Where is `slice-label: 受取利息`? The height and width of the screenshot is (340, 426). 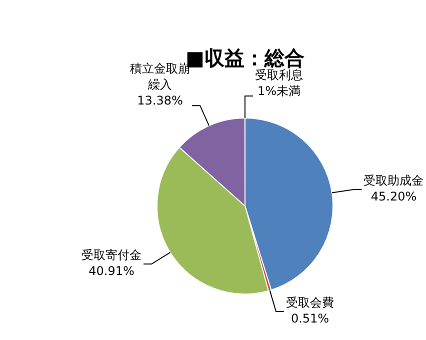 slice-label: 受取利息 is located at coordinates (278, 75).